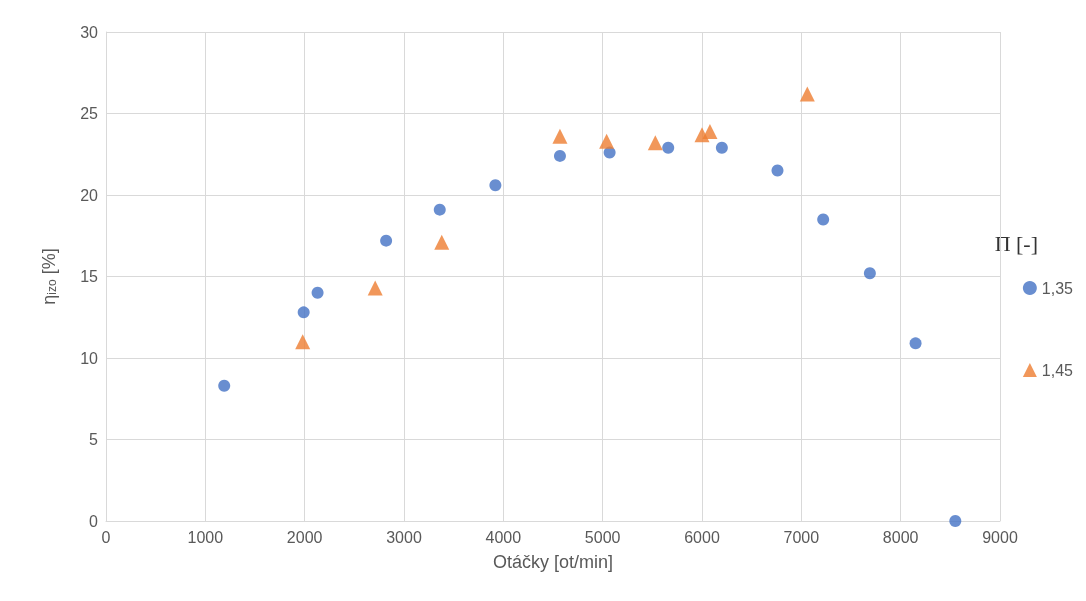 Image resolution: width=1086 pixels, height=601 pixels. I want to click on x-tick-label: 5000, so click(602, 537).